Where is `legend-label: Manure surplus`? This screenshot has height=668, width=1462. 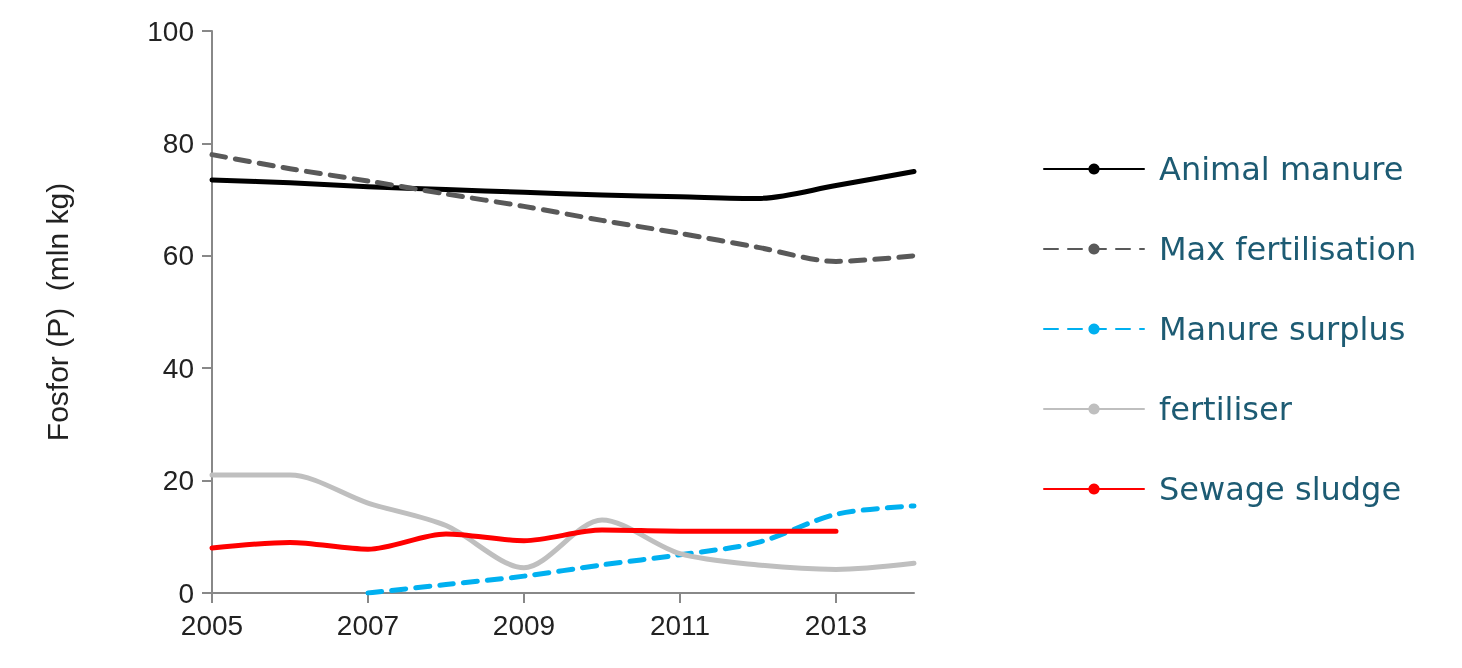 legend-label: Manure surplus is located at coordinates (1282, 329).